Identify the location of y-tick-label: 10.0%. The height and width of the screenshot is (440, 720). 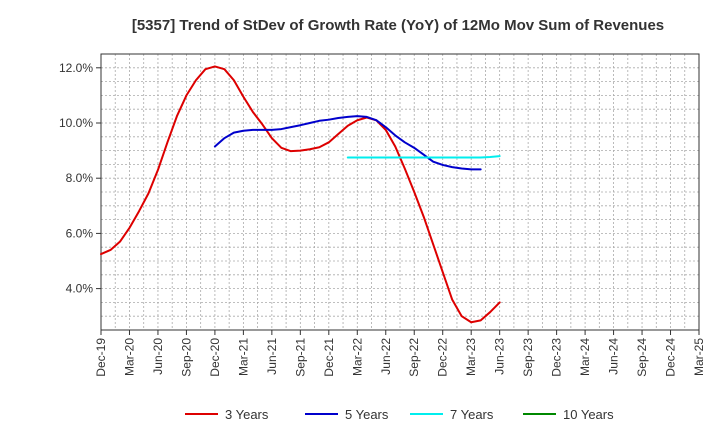
(76, 123).